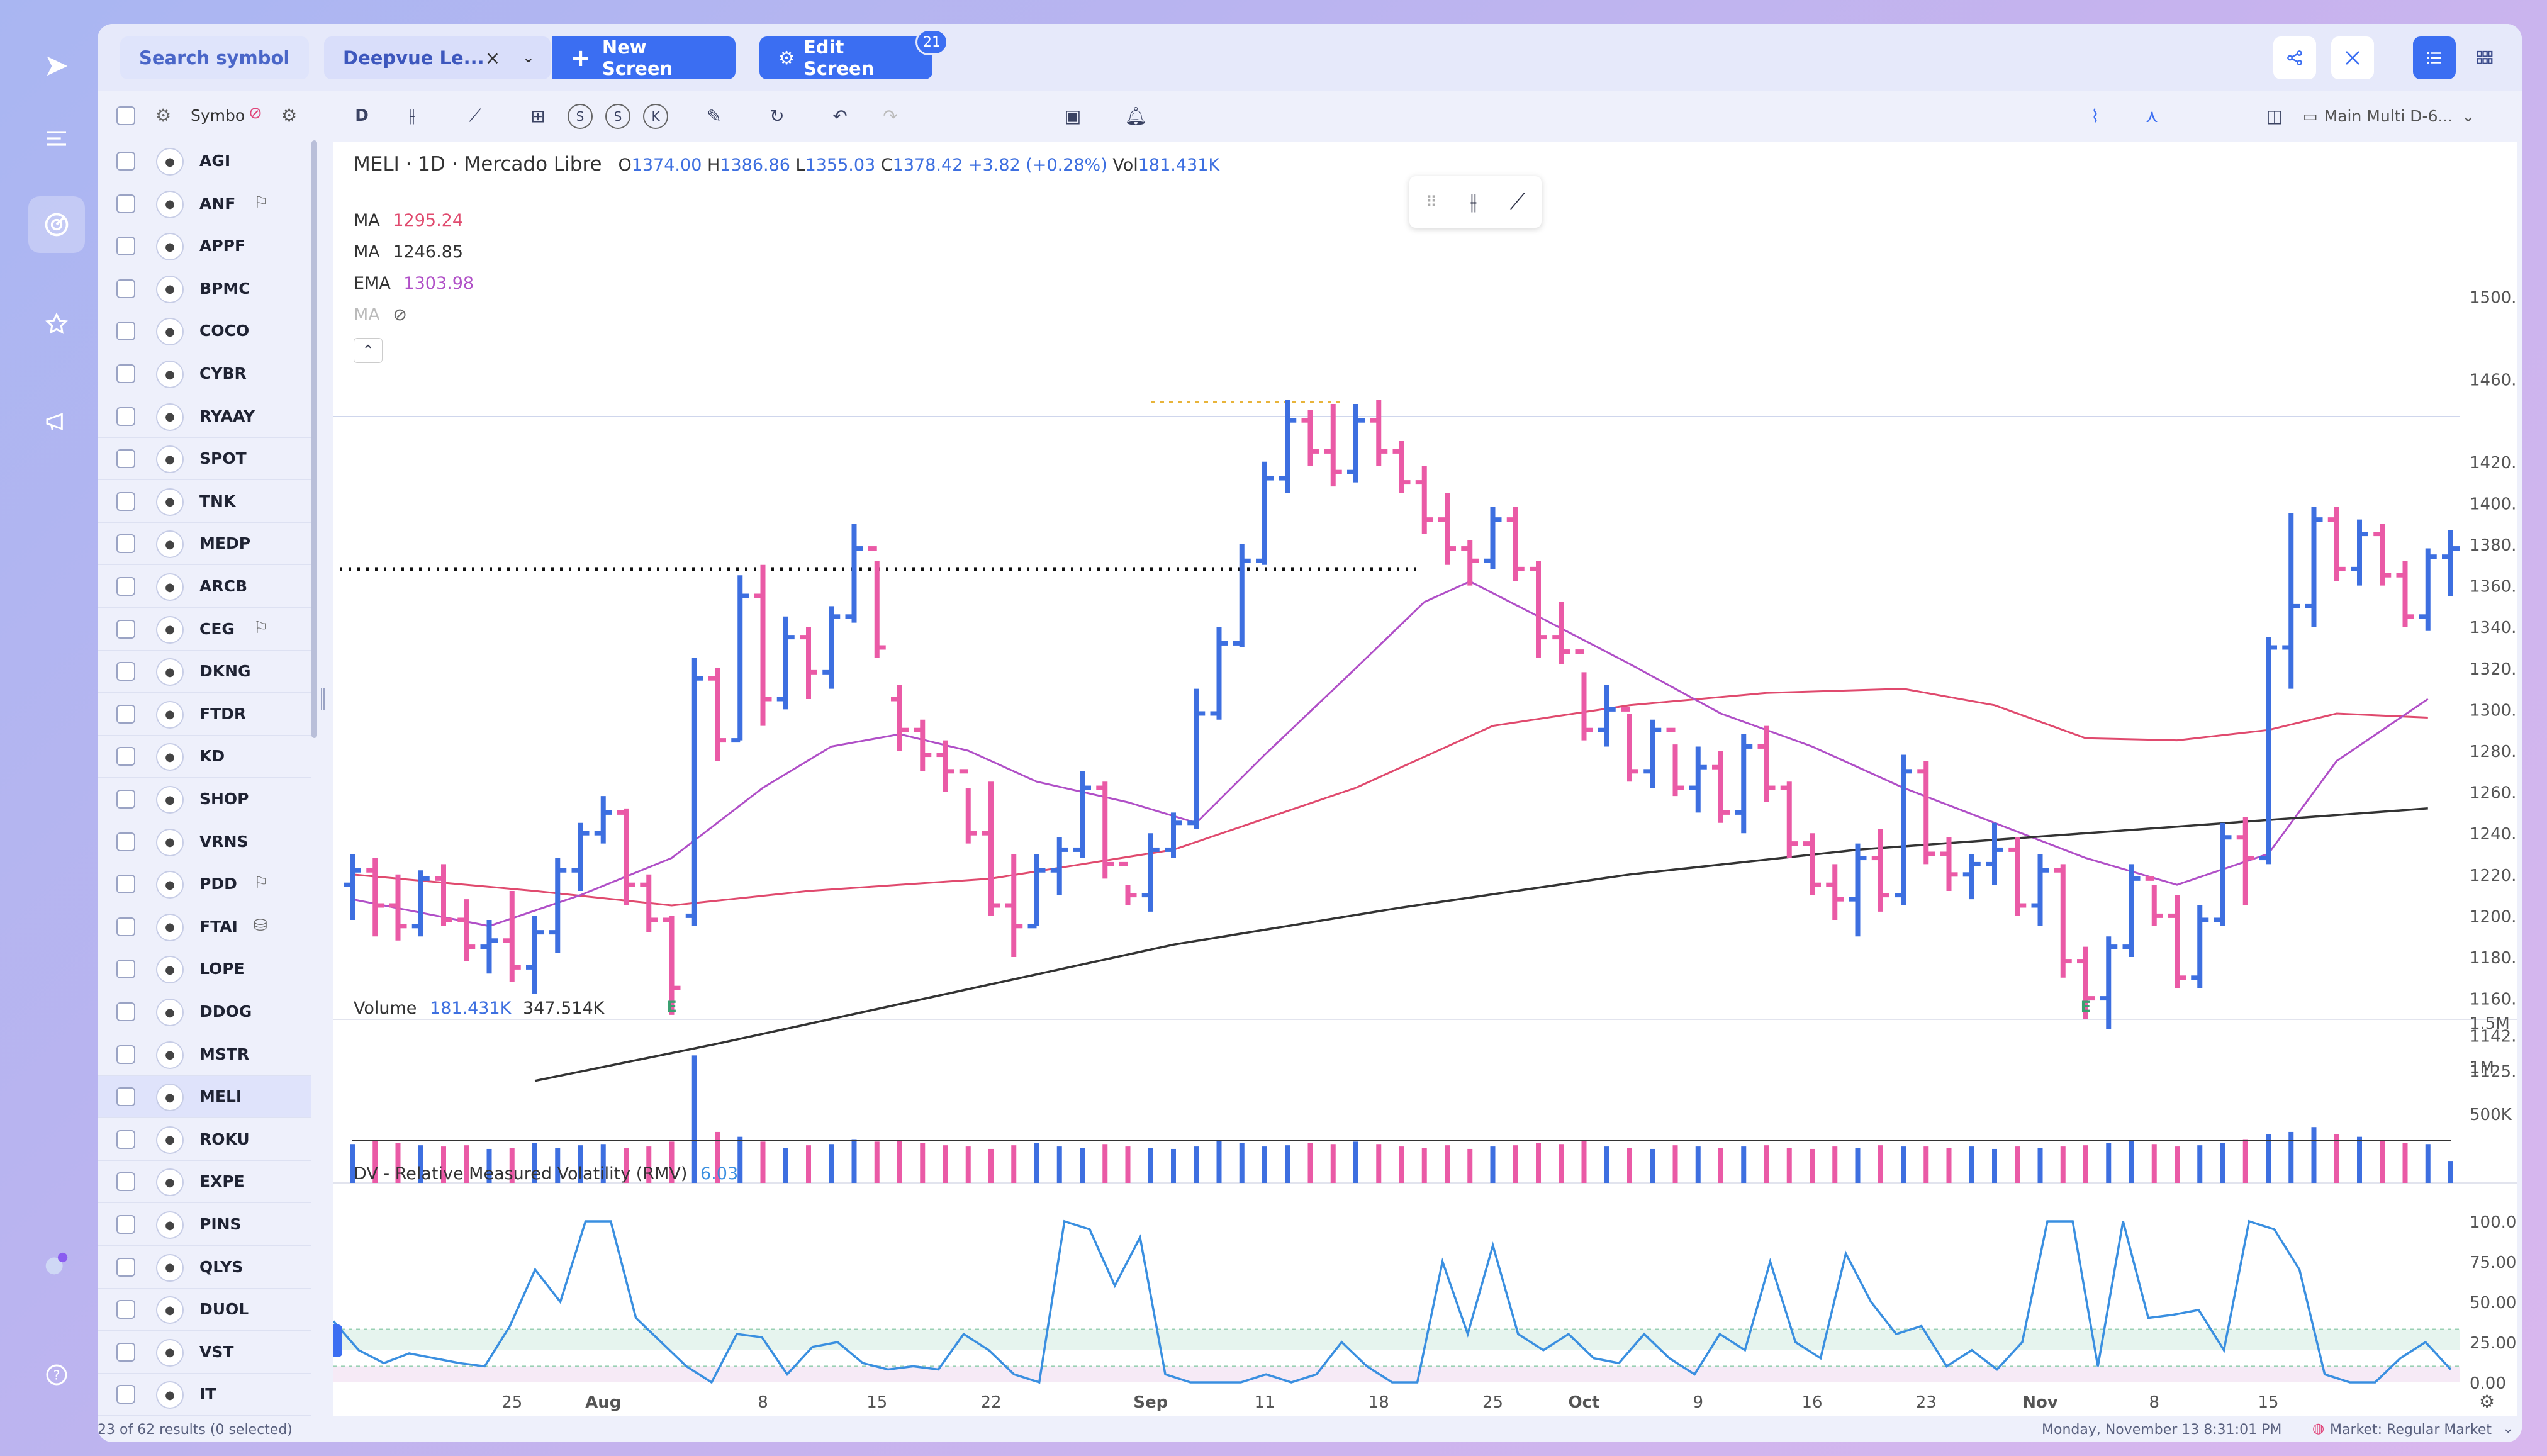 The height and width of the screenshot is (1456, 2547). I want to click on watchlist-row: ● FTAI ⛁, so click(204, 927).